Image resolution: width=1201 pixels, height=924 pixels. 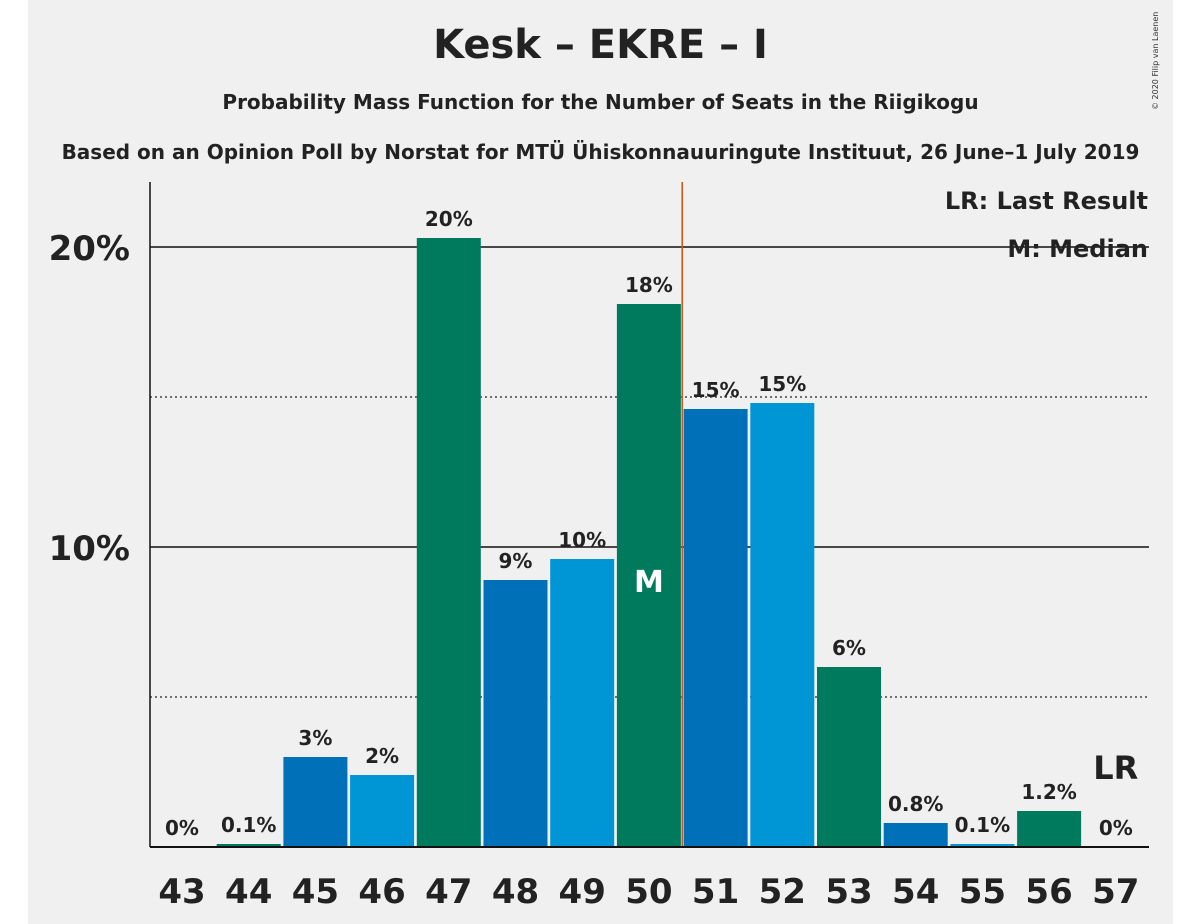 I want to click on x-tick-label: 51, so click(x=715, y=892).